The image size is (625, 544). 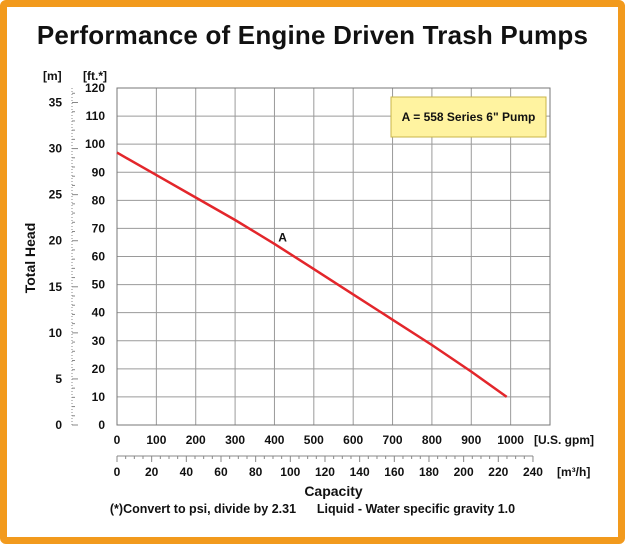 I want to click on legend-box, so click(x=468, y=117).